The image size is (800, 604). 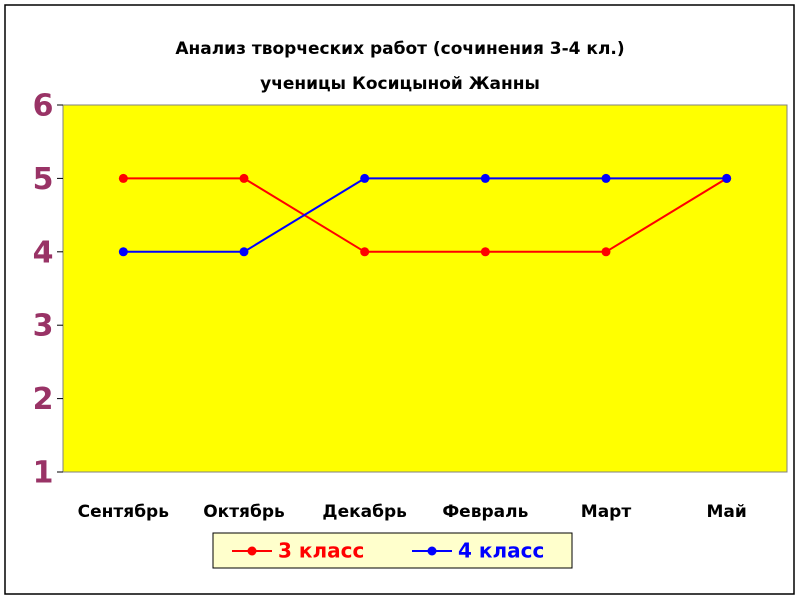 What do you see at coordinates (123, 512) in the screenshot?
I see `x-tick-label: Сентябрь` at bounding box center [123, 512].